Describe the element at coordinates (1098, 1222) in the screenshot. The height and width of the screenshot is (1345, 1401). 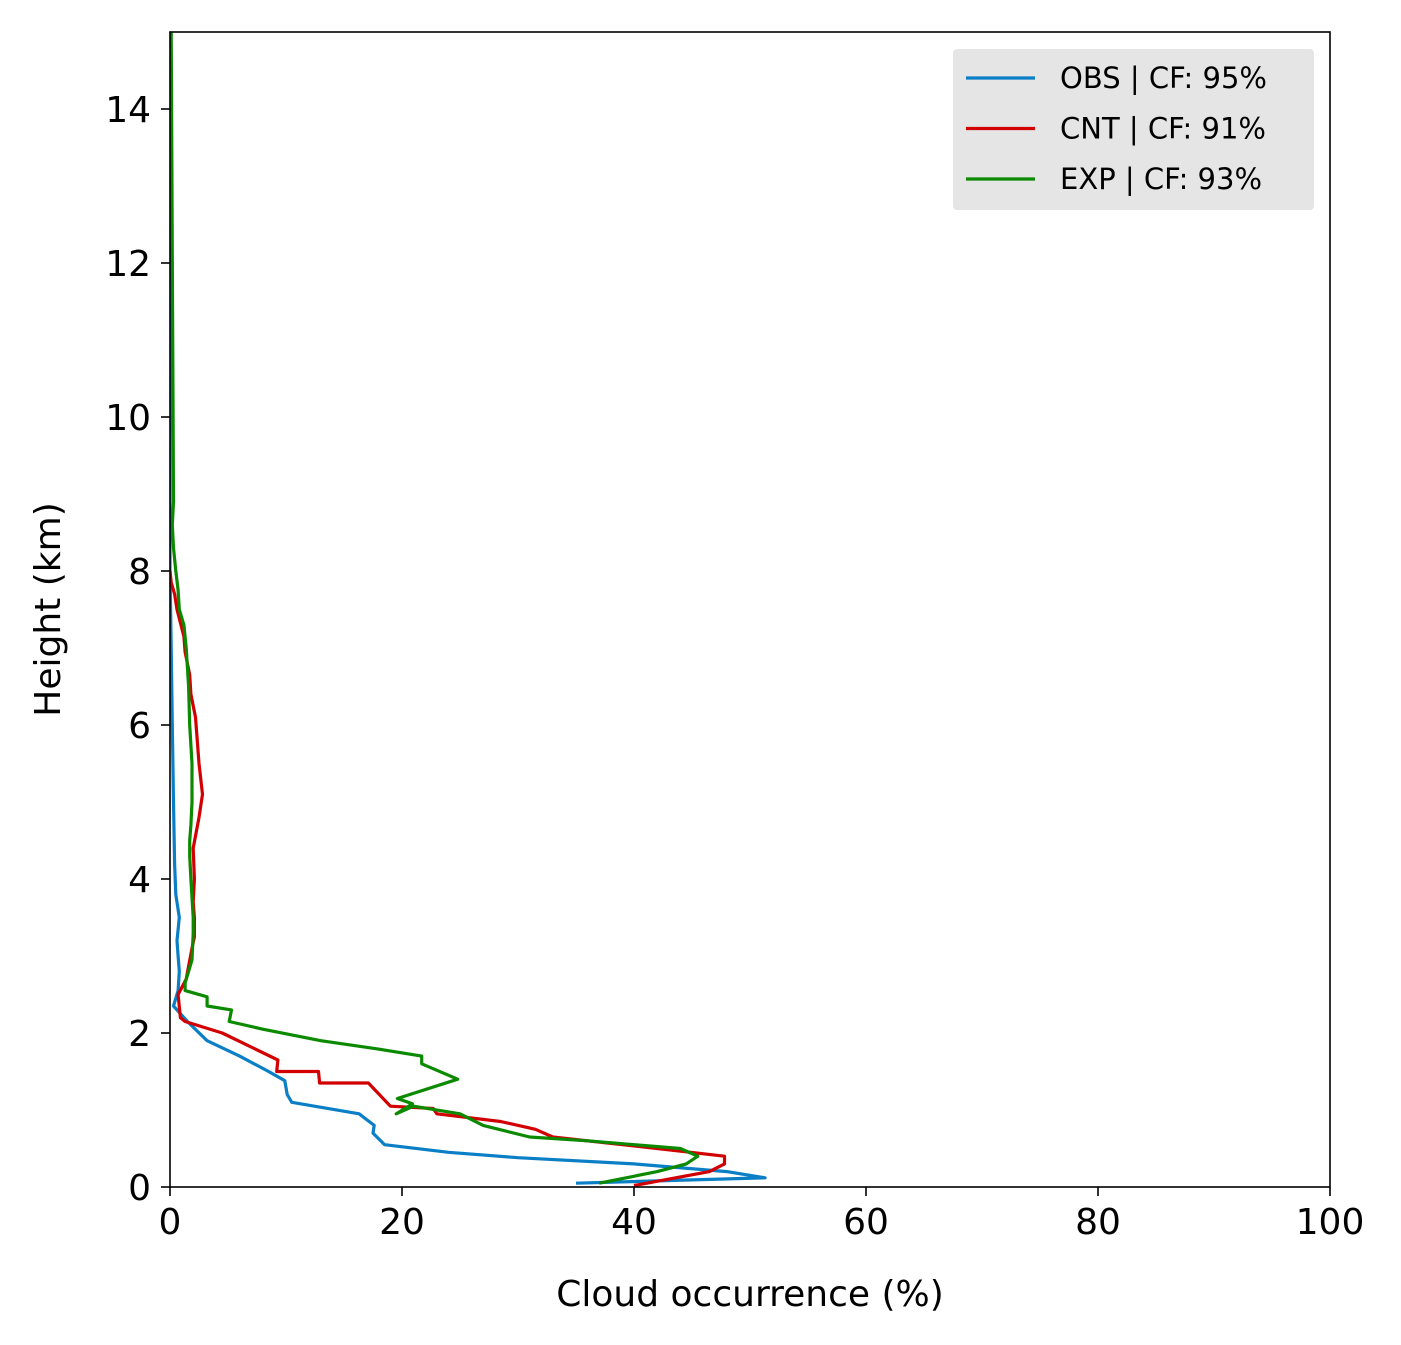
I see `x-tick-label: 80` at that location.